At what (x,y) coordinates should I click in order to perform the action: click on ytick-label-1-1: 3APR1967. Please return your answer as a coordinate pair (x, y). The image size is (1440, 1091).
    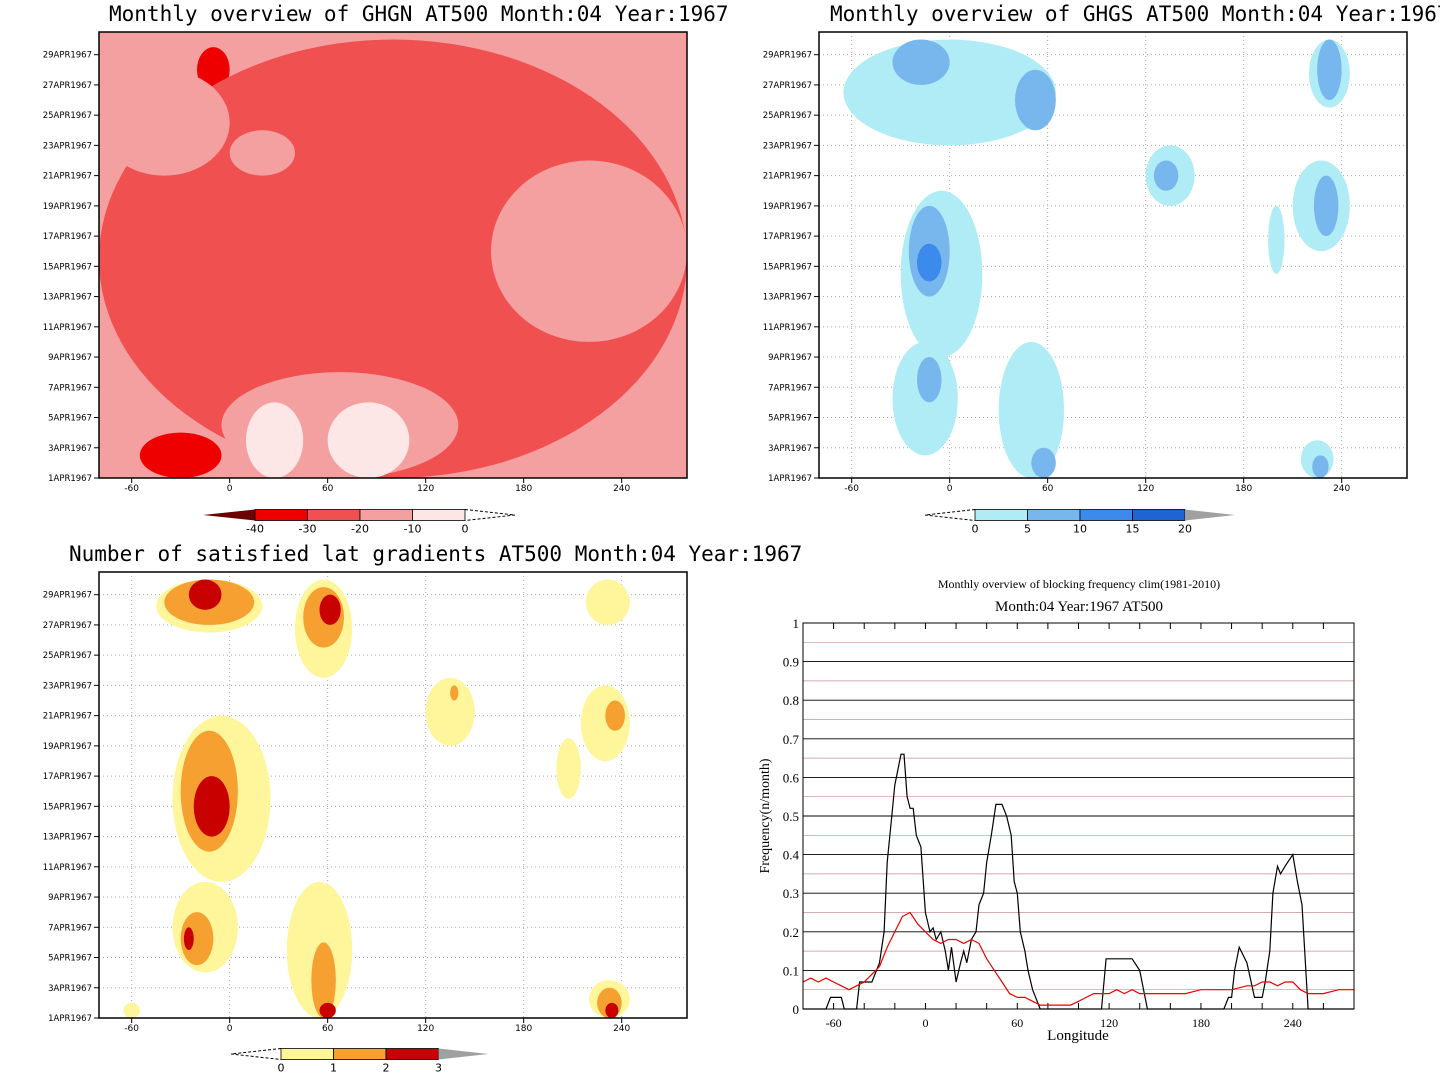
    Looking at the image, I should click on (790, 449).